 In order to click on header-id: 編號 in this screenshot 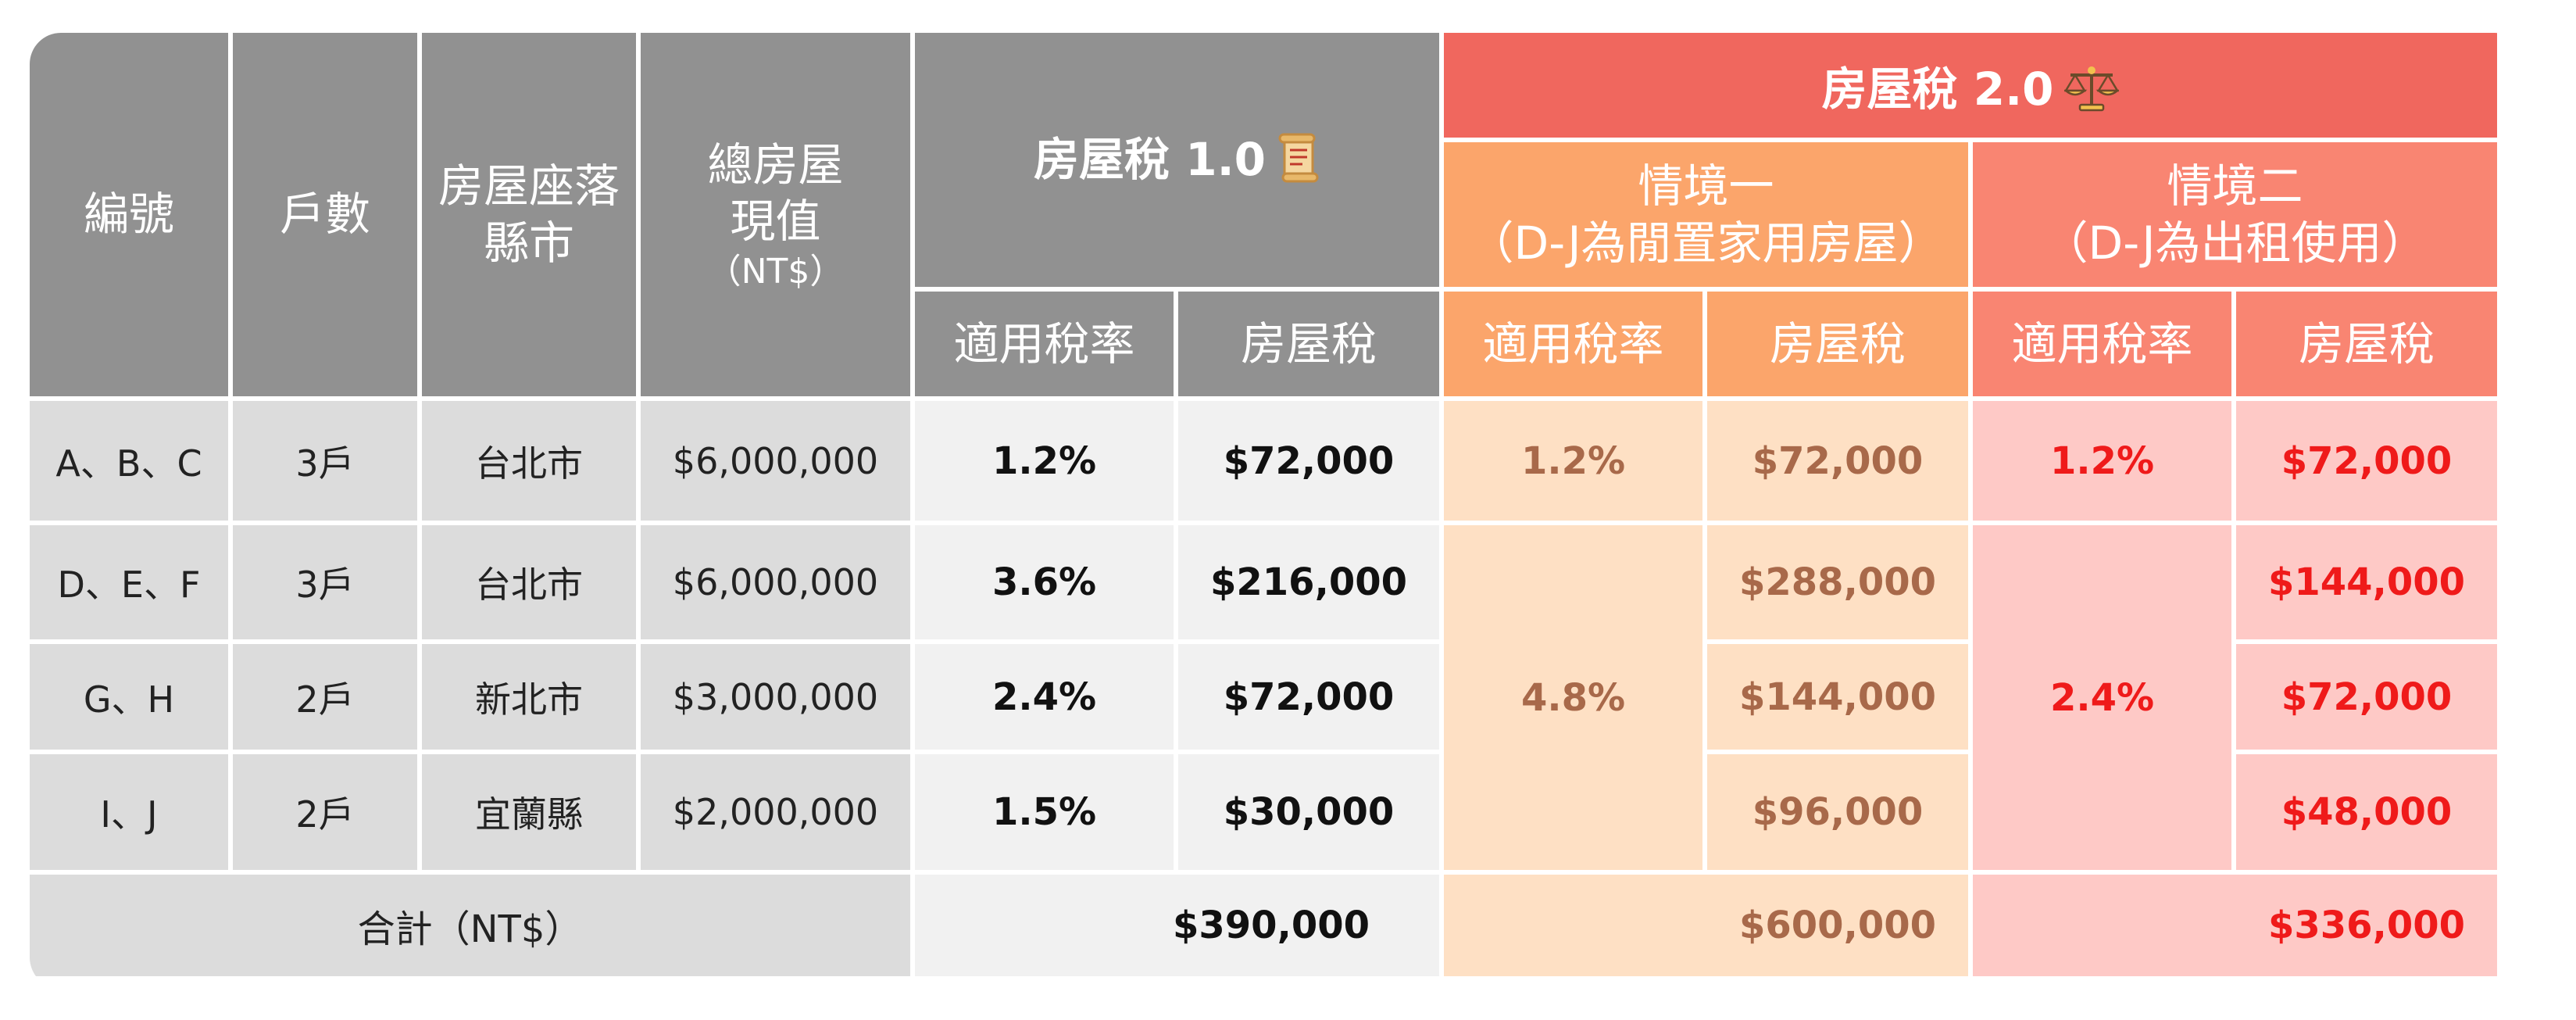, I will do `click(129, 215)`.